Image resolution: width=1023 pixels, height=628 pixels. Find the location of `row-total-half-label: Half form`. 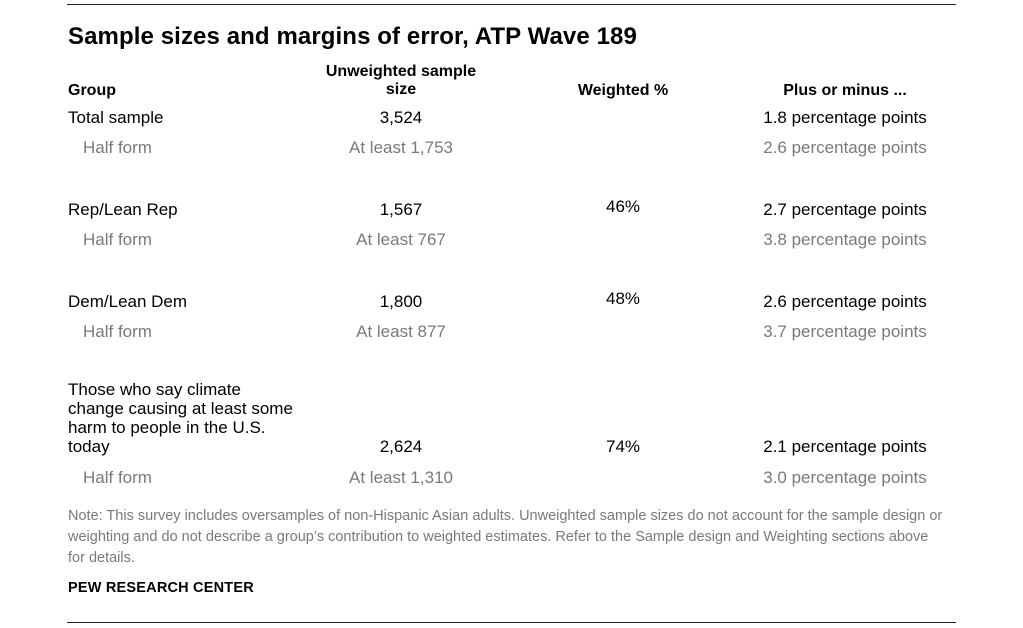

row-total-half-label: Half form is located at coordinates (117, 147).